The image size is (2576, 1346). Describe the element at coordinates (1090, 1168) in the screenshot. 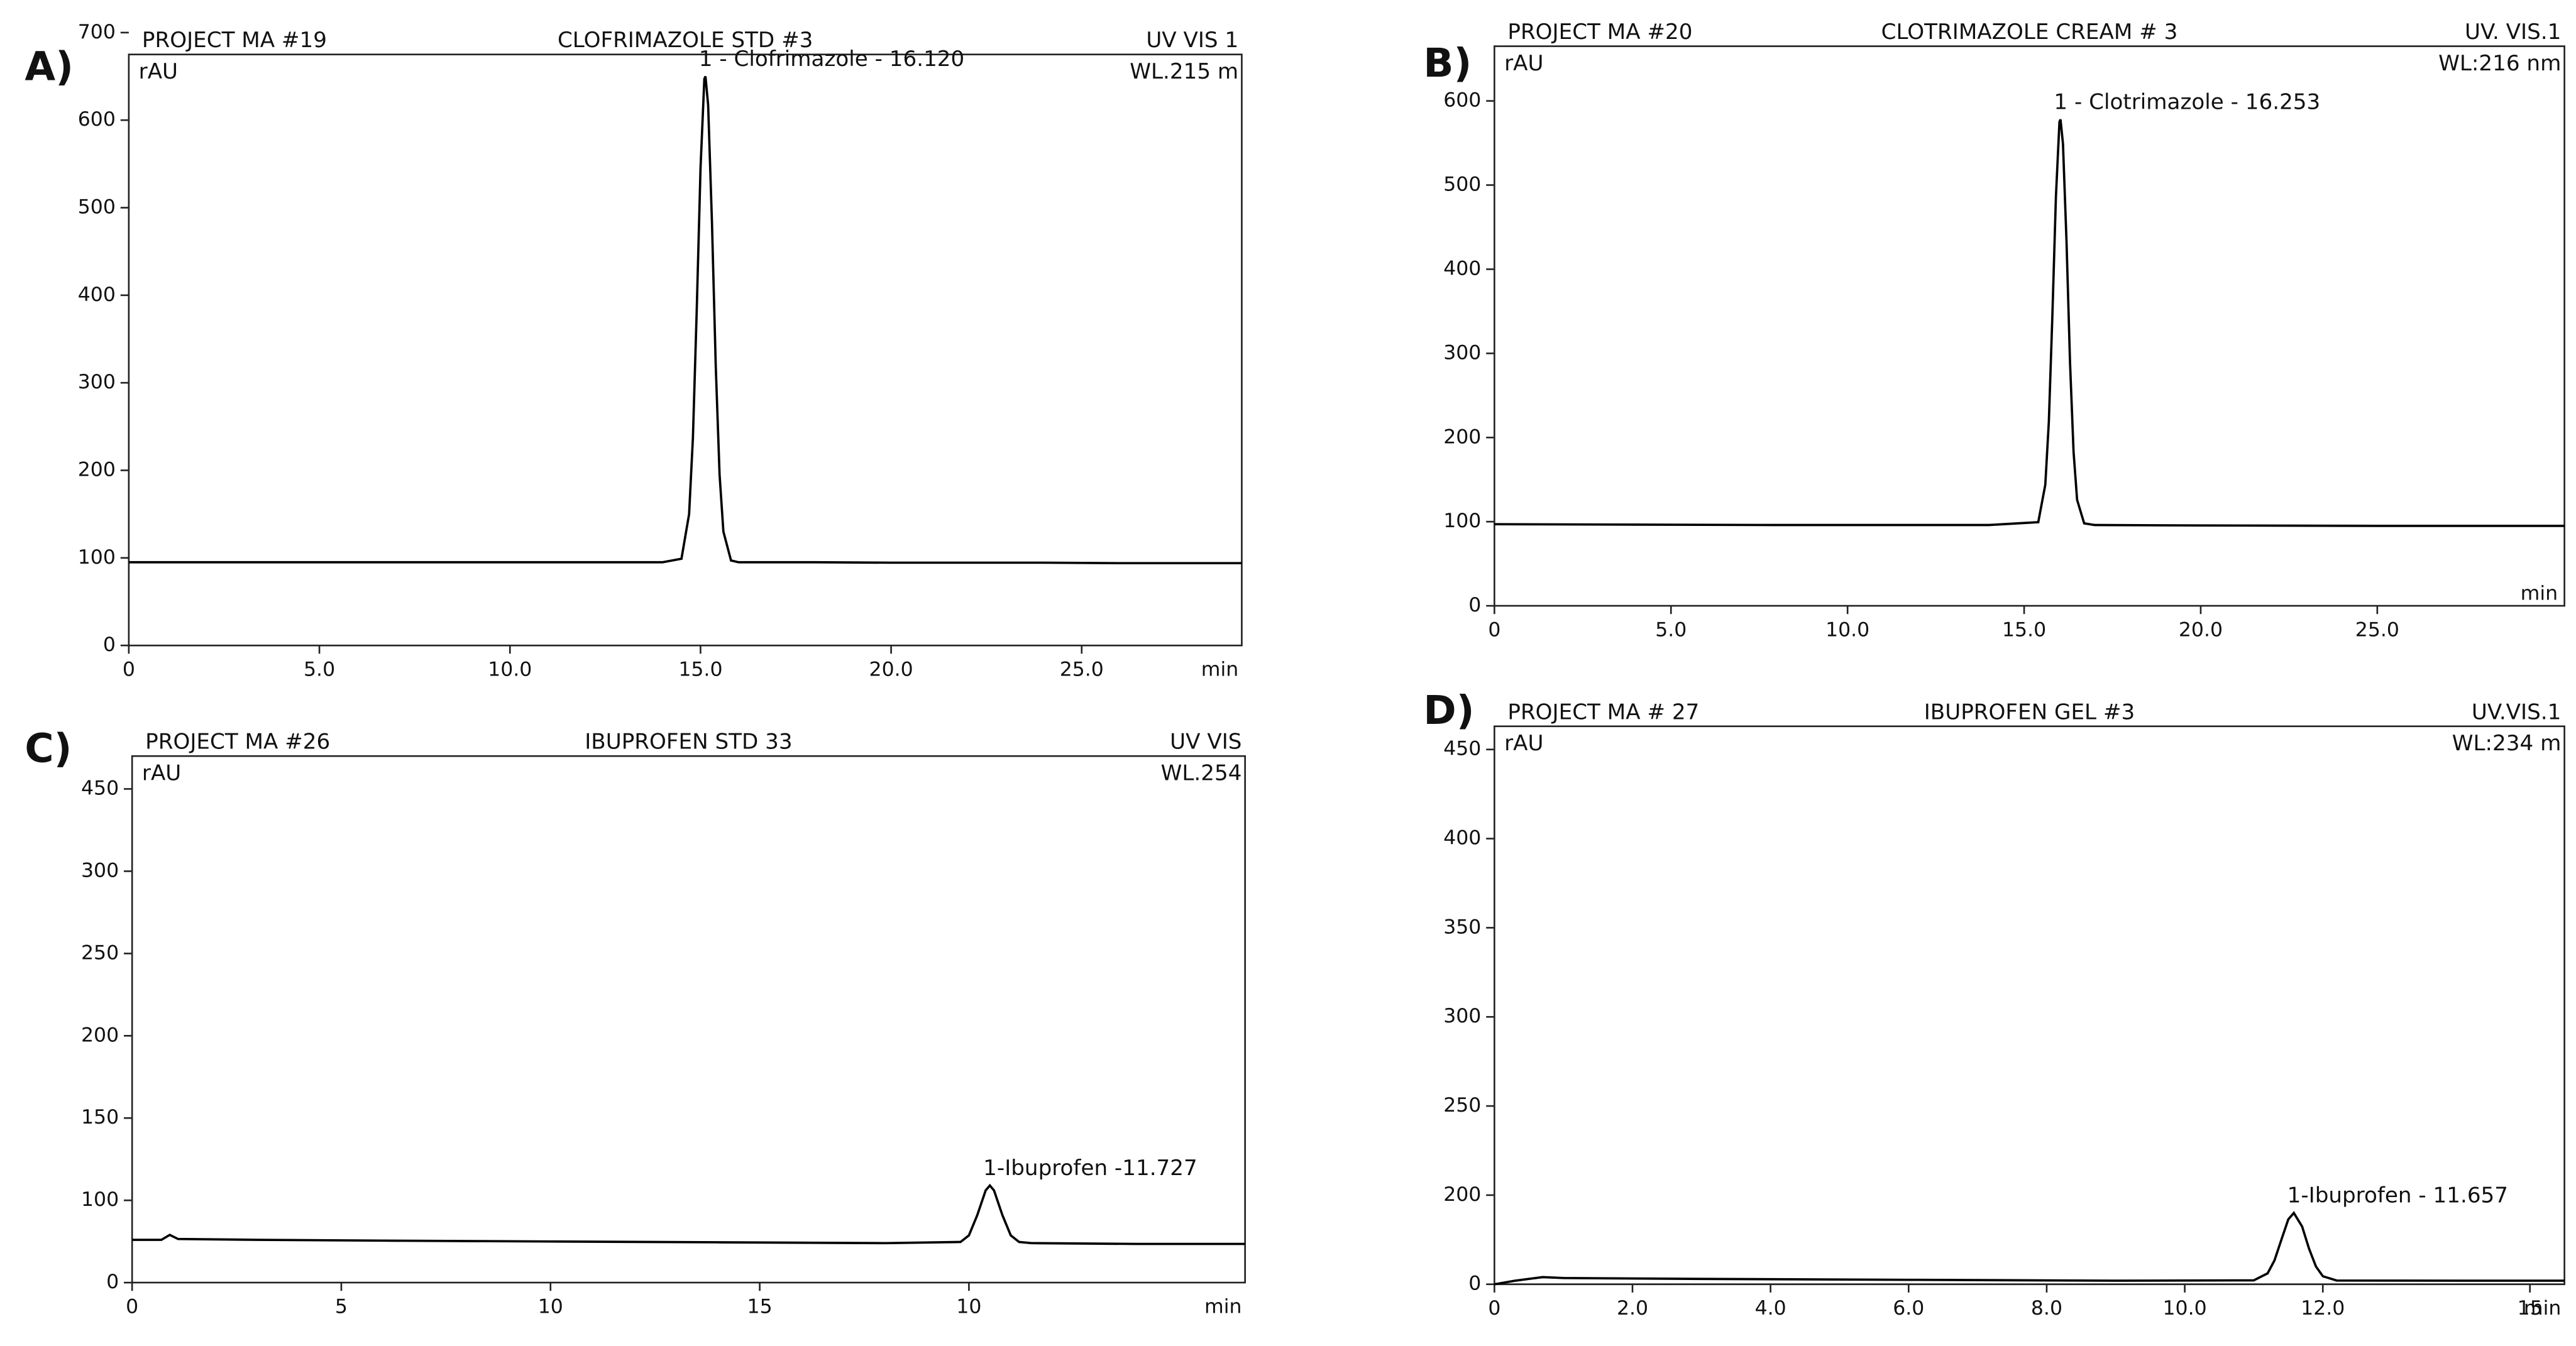

I see `peak-annotation: 1-Ibuprofen -11.727` at that location.